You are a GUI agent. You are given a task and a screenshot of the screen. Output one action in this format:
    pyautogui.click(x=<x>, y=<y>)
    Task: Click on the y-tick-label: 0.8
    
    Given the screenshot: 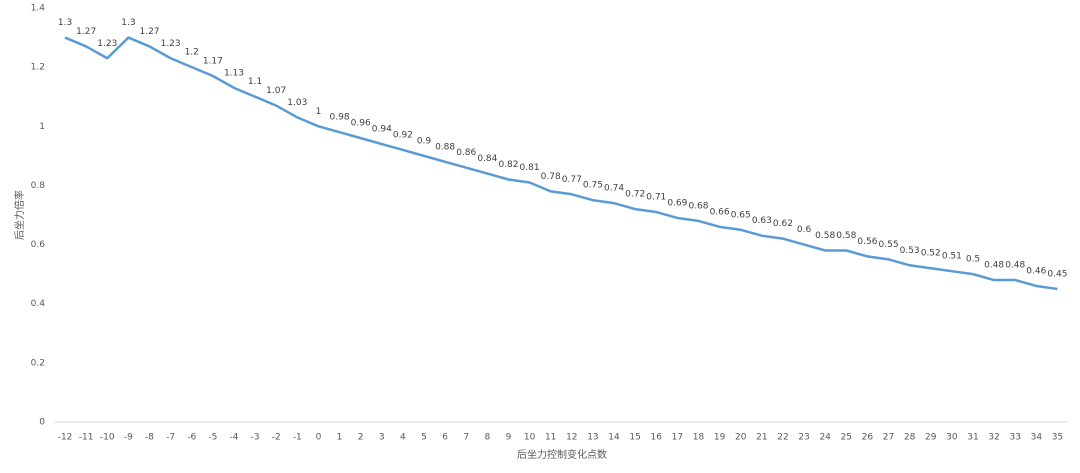 What is the action you would take?
    pyautogui.click(x=38, y=186)
    